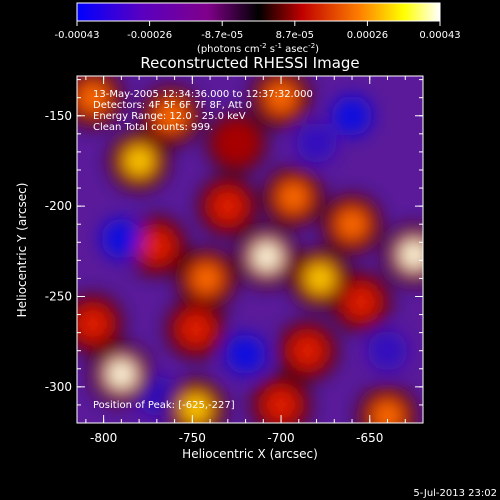 Image resolution: width=500 pixels, height=500 pixels. Describe the element at coordinates (439, 35) in the screenshot. I see `colorbar-tick-label: 0.00043` at that location.